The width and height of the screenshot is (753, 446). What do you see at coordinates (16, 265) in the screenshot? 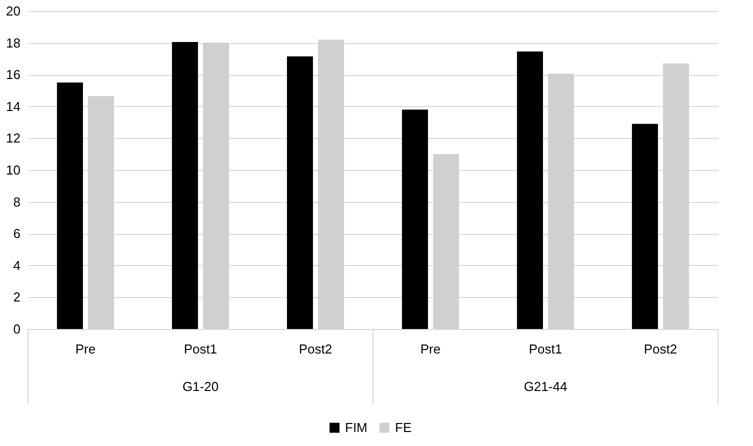
I see `y-tick-label: 4` at bounding box center [16, 265].